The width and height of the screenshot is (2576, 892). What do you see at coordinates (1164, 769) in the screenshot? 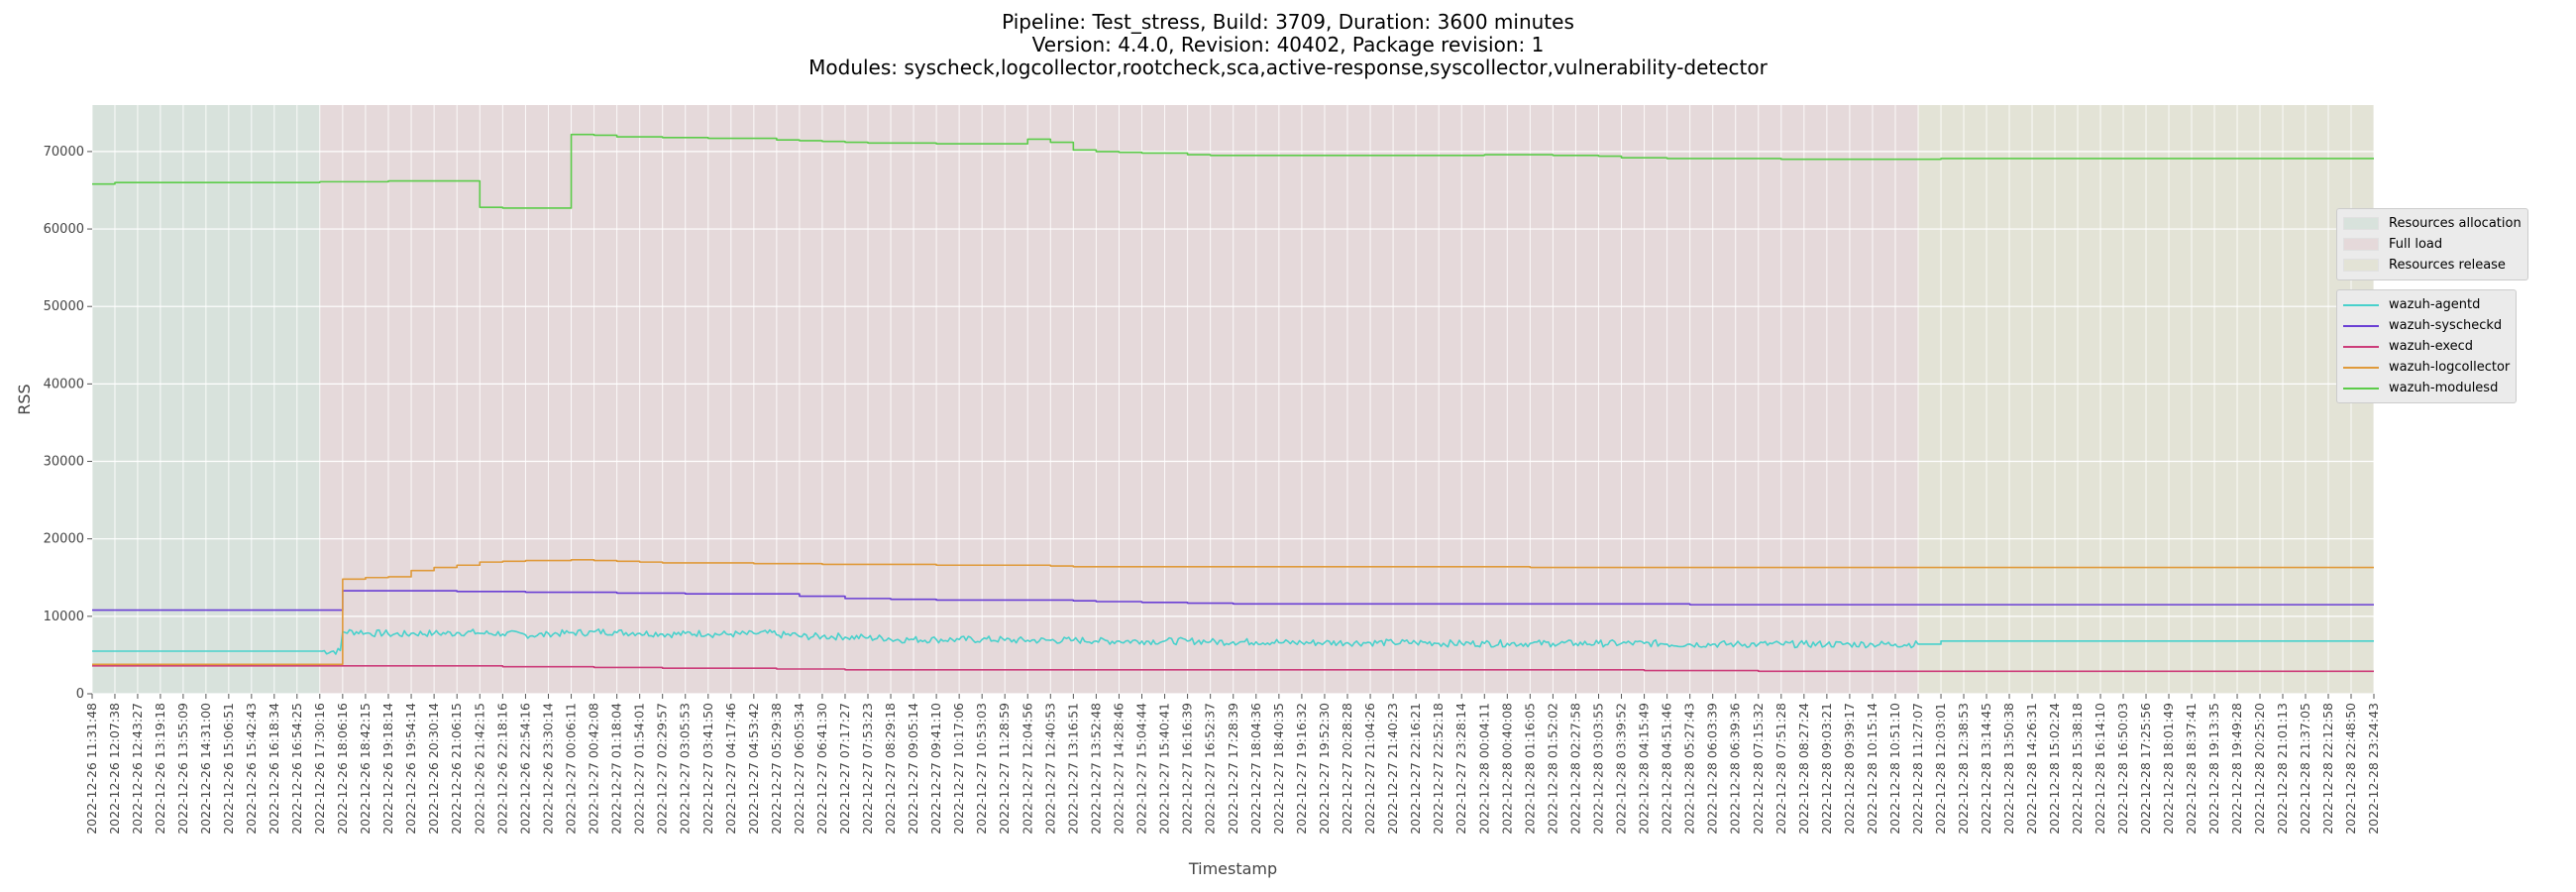
I see `x-tick-label: 2022-12-27 15:40:41` at bounding box center [1164, 769].